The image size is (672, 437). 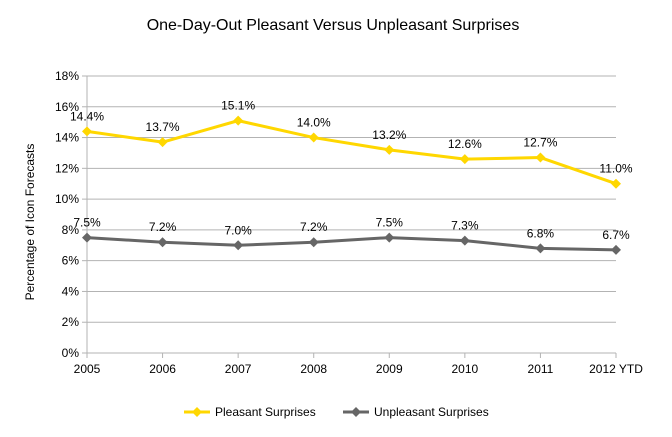 I want to click on data-label: 6.8%, so click(x=541, y=233).